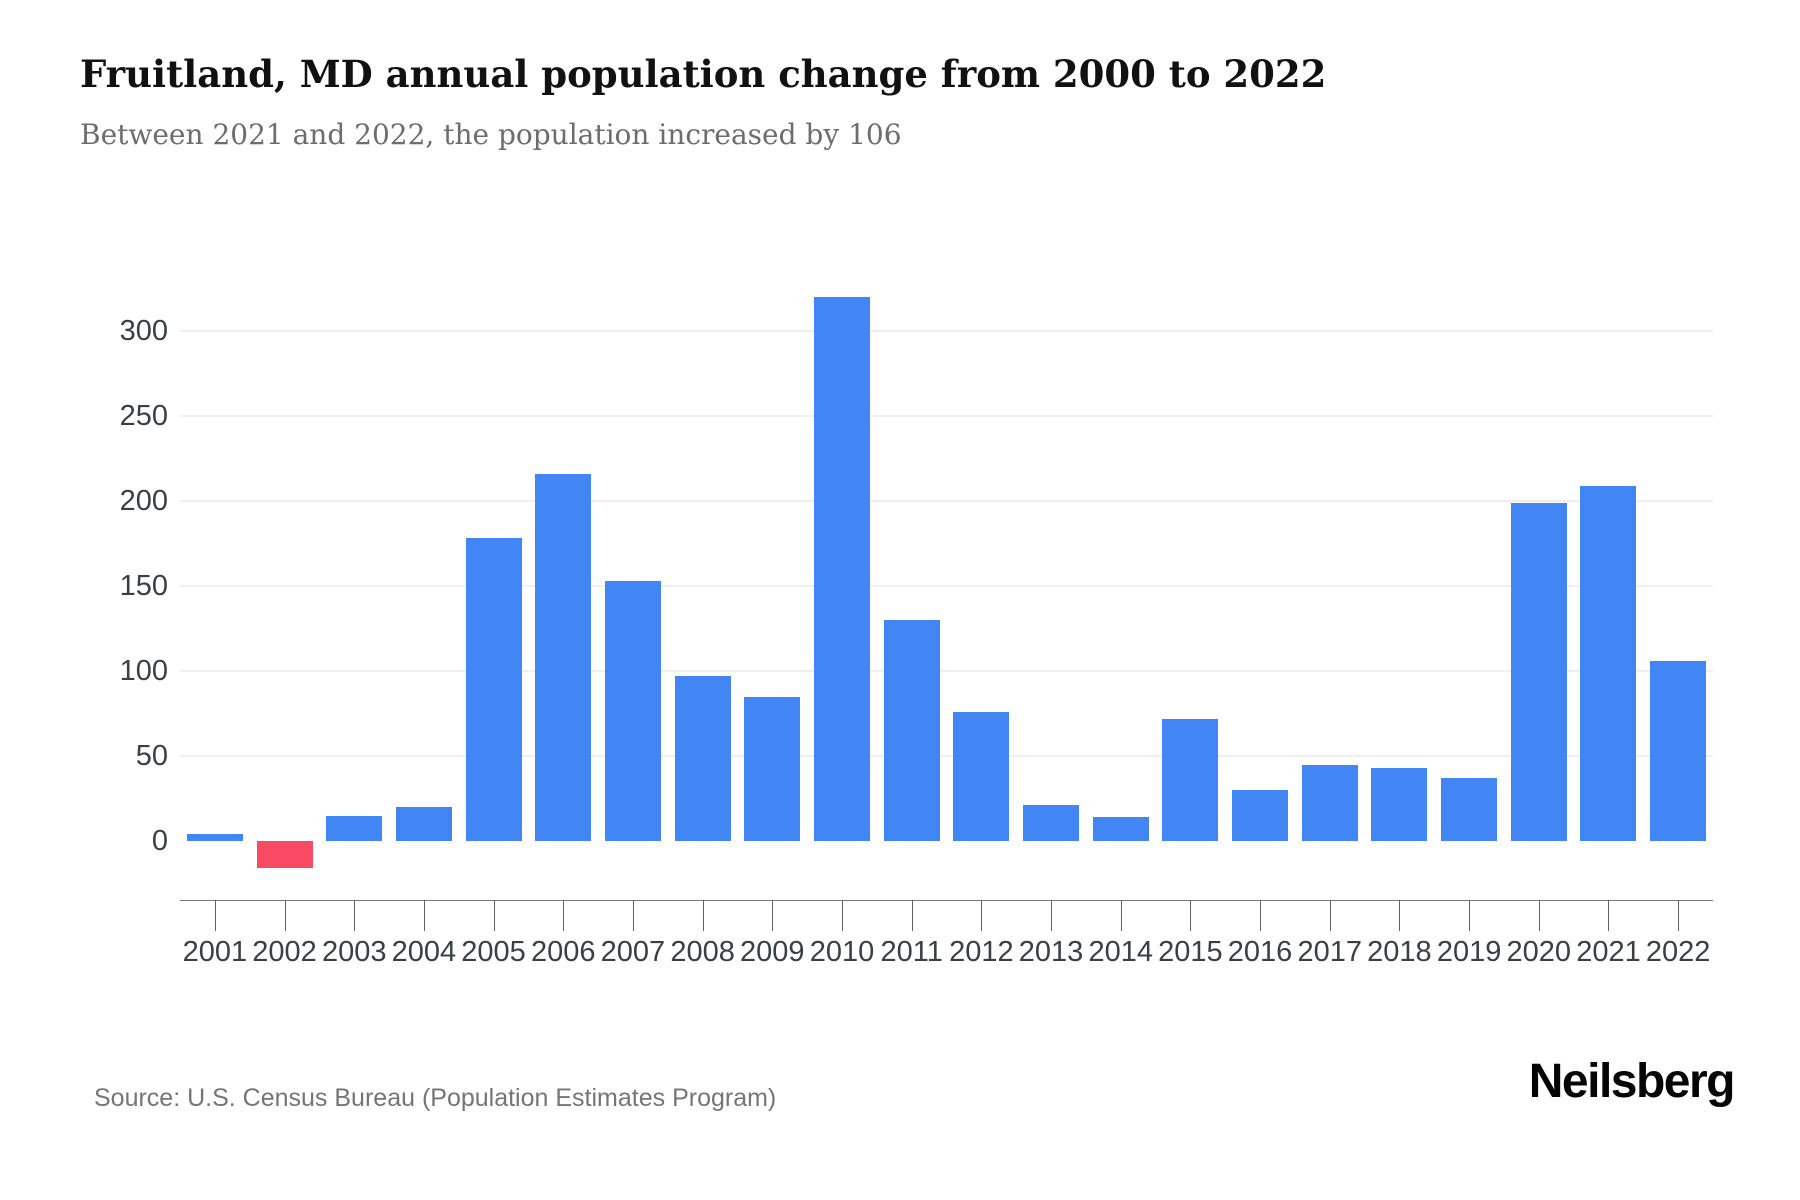 The height and width of the screenshot is (1200, 1800). Describe the element at coordinates (1469, 809) in the screenshot. I see `bar-2019` at that location.